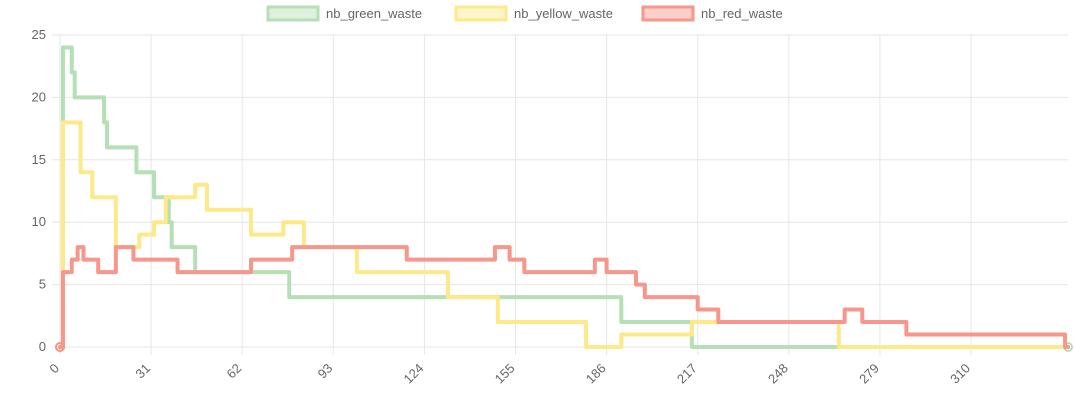 The image size is (1074, 403). I want to click on x-tick-label: 155, so click(505, 374).